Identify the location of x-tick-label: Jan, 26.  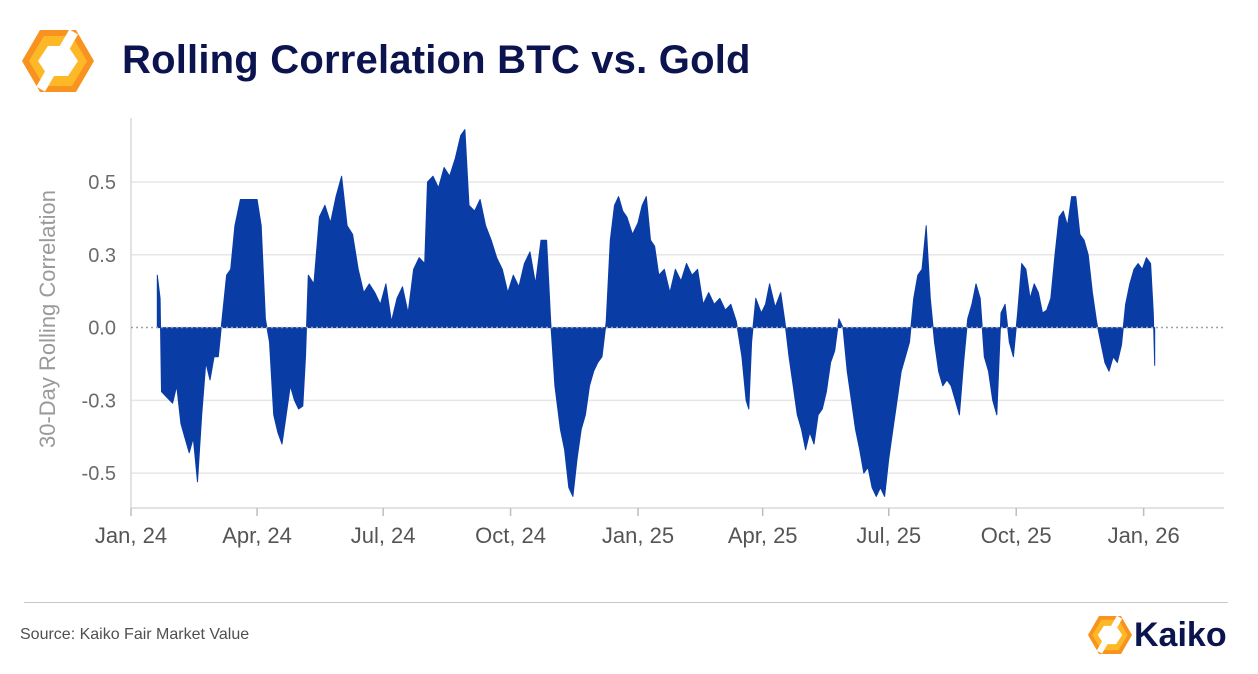
(1144, 535).